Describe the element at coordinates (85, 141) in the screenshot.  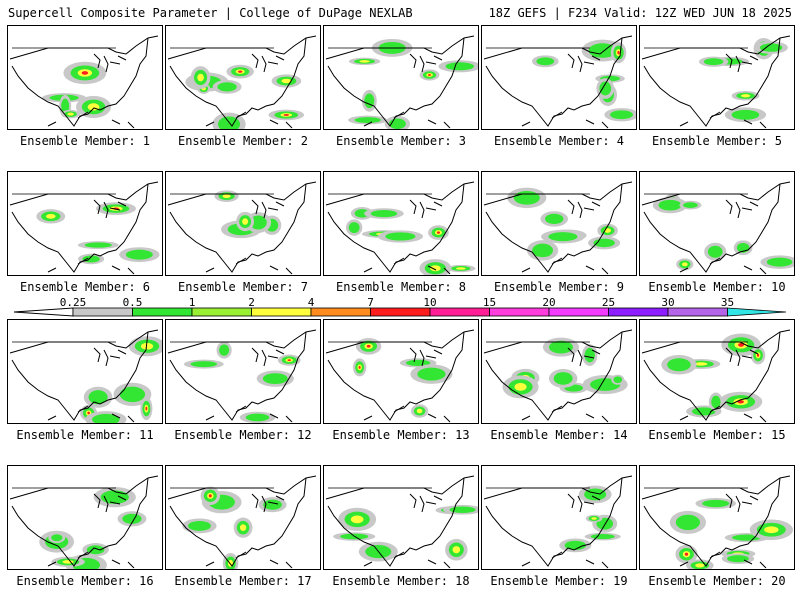
I see `ensemble-member-label: Ensemble Member: 1` at that location.